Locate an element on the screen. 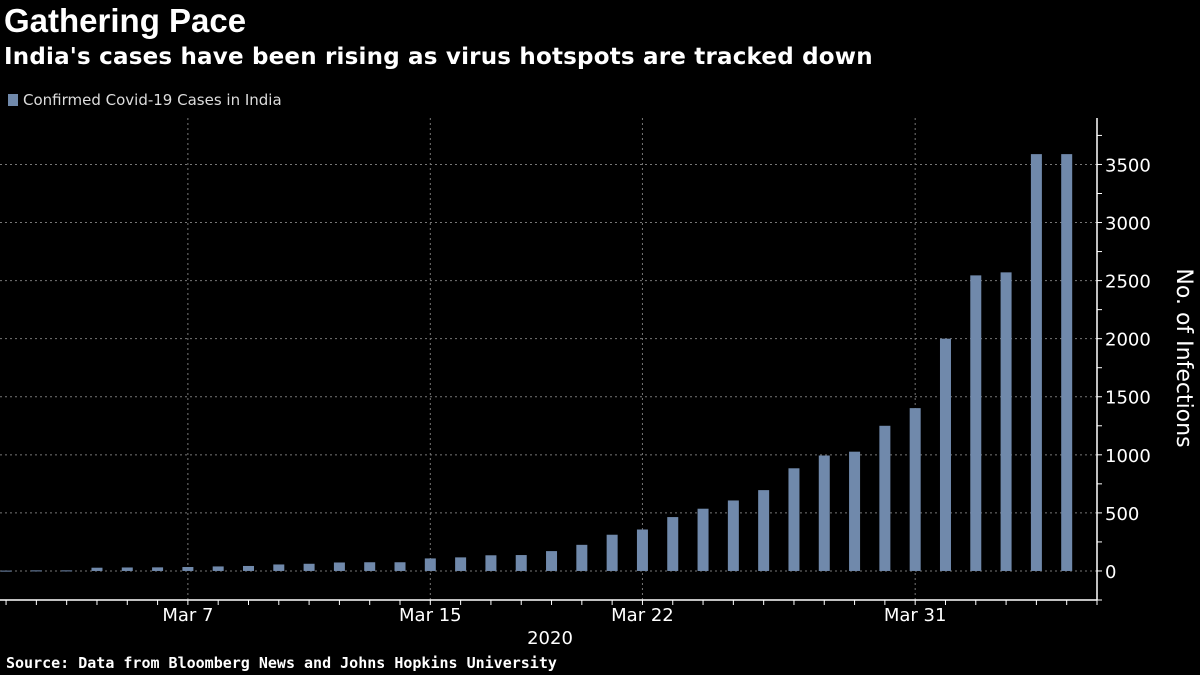  x-tick-label: Mar 31 is located at coordinates (915, 615).